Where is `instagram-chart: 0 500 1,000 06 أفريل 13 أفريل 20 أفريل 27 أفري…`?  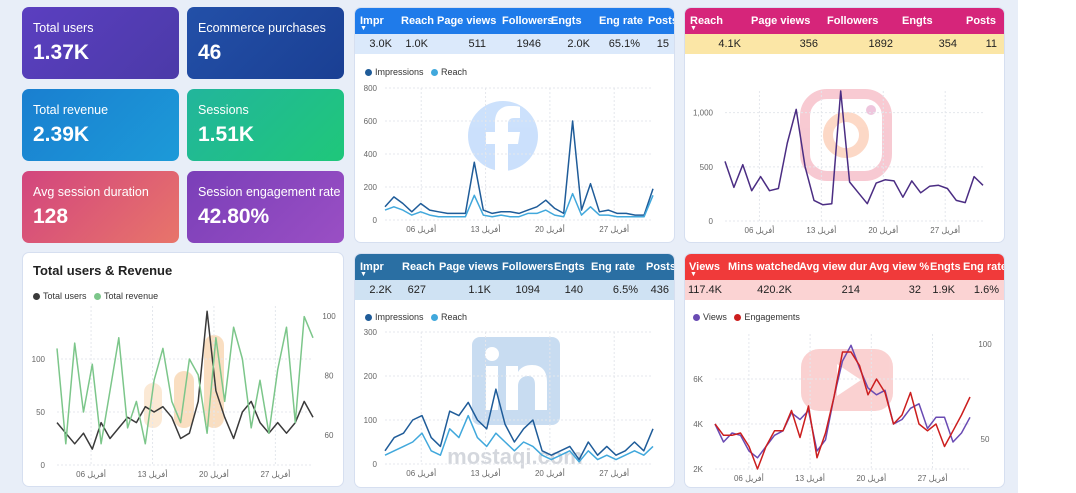 instagram-chart: 0 500 1,000 06 أفريل 13 أفريل 20 أفريل 27 أفري… is located at coordinates (838, 162).